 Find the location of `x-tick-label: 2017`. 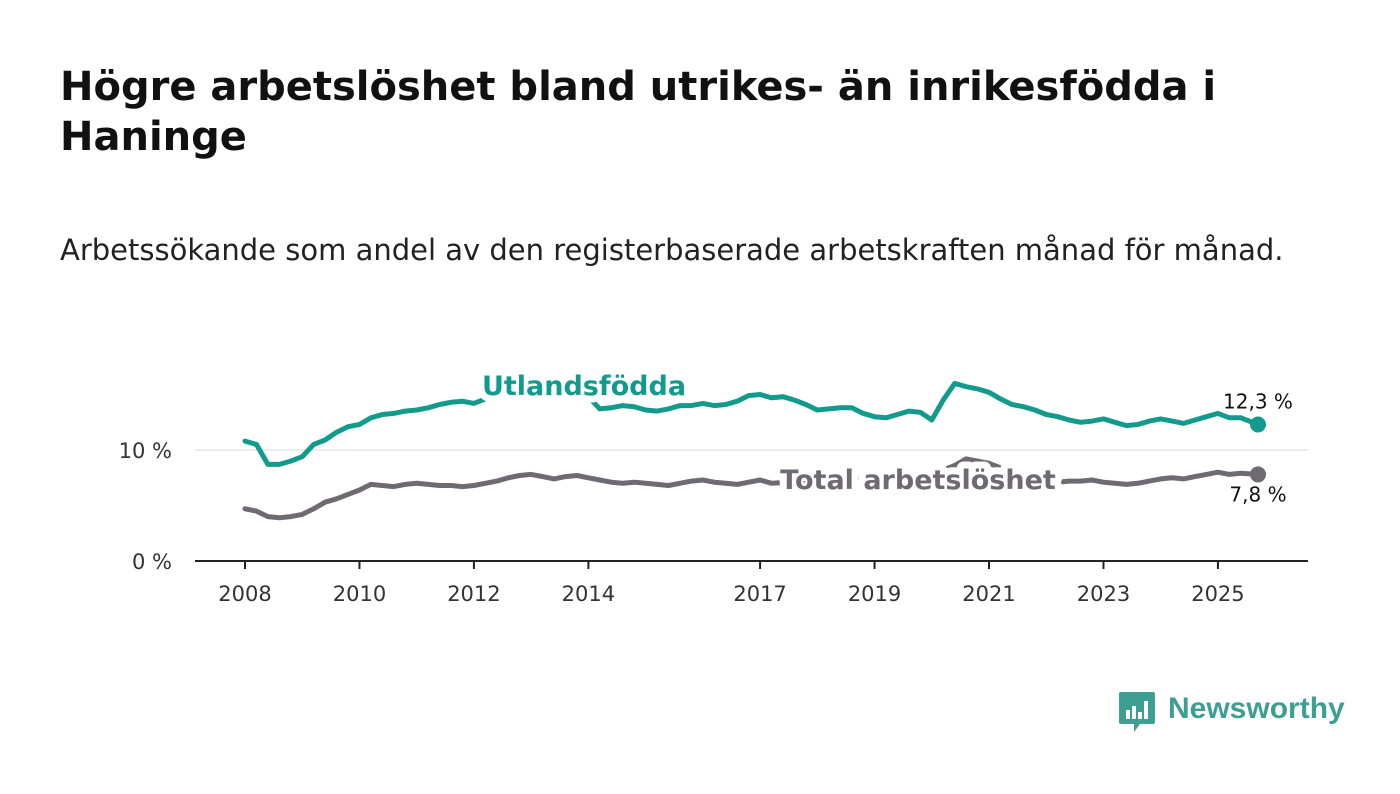

x-tick-label: 2017 is located at coordinates (759, 594).